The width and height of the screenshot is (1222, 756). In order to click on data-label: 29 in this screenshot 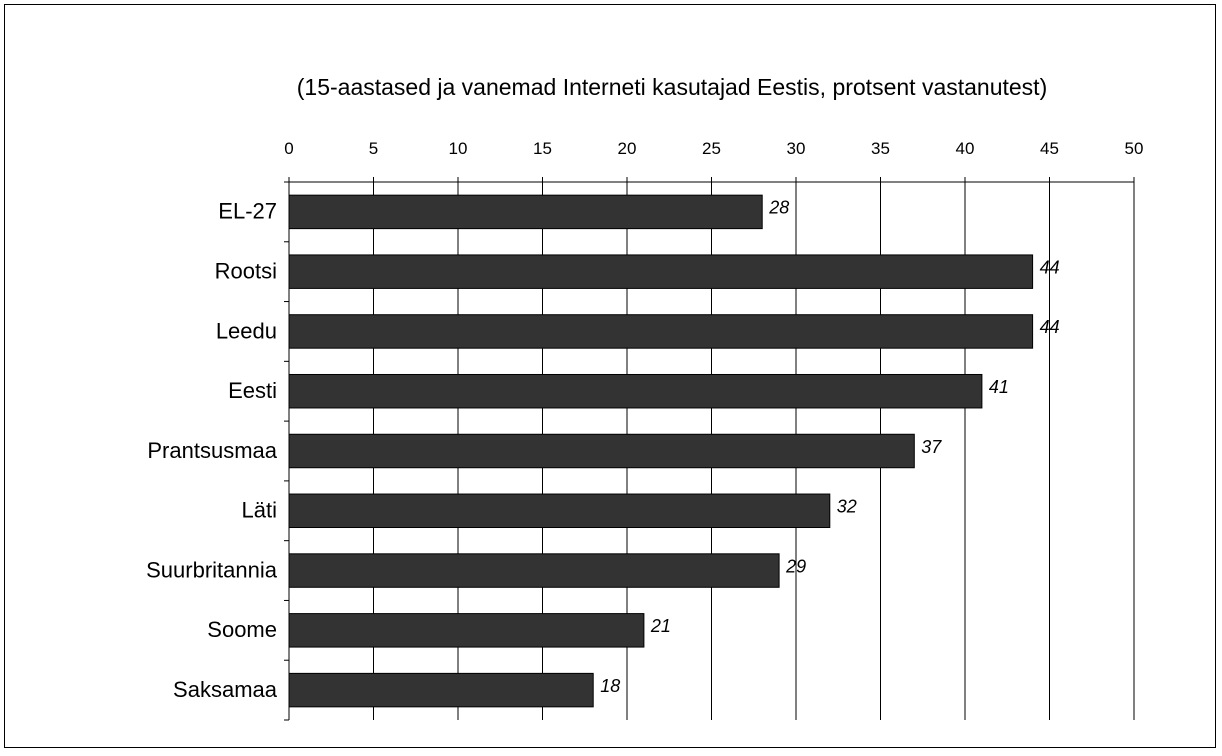, I will do `click(795, 566)`.